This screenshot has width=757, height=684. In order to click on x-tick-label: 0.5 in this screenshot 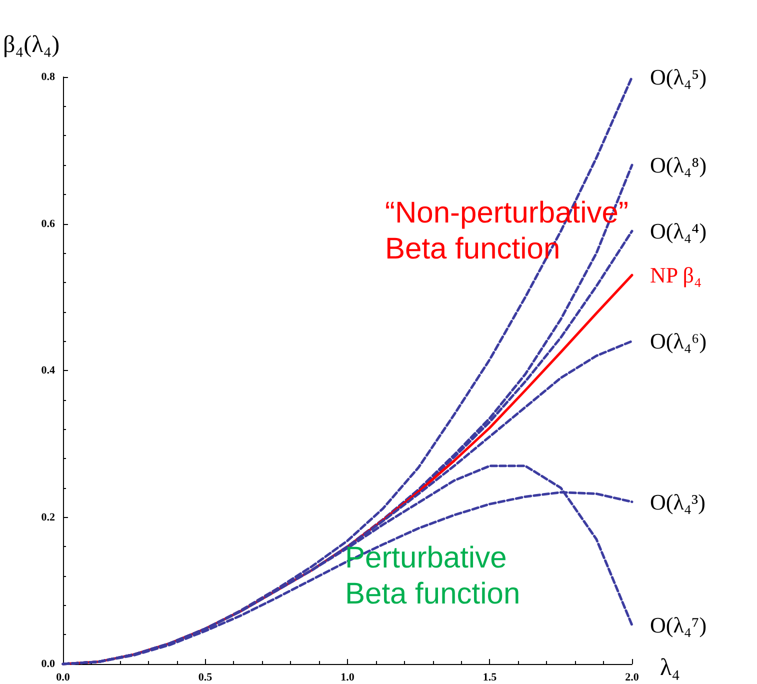, I will do `click(205, 678)`.